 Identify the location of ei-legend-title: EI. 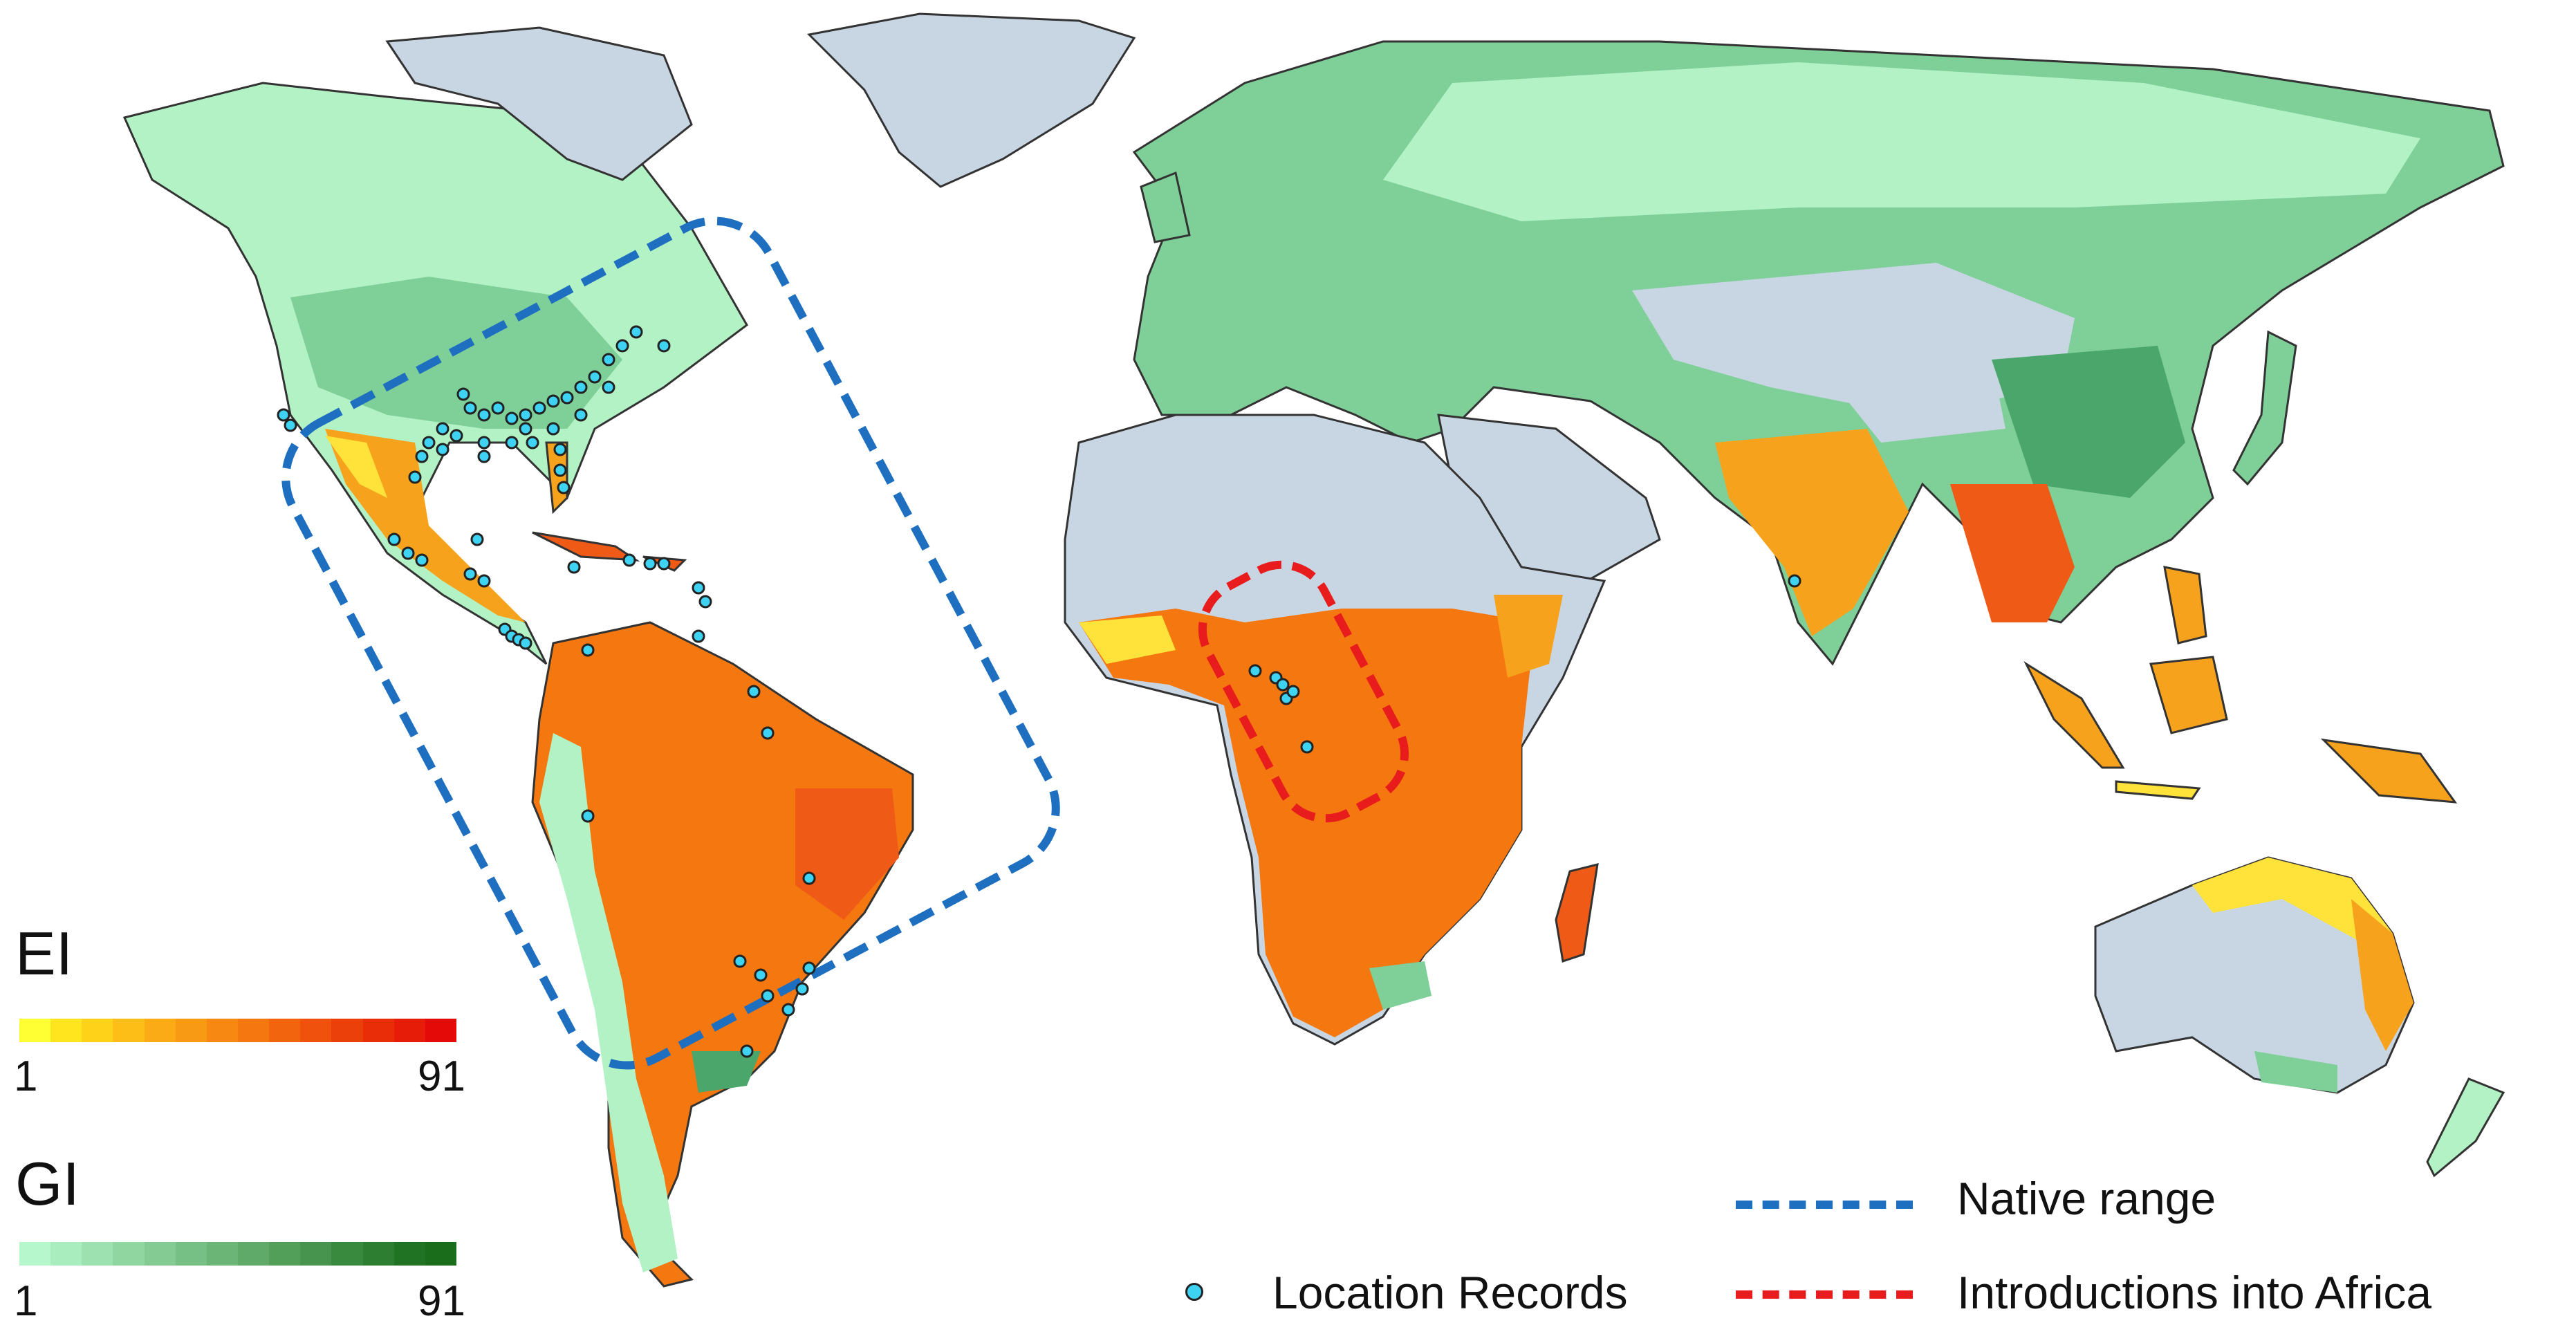
(44, 953).